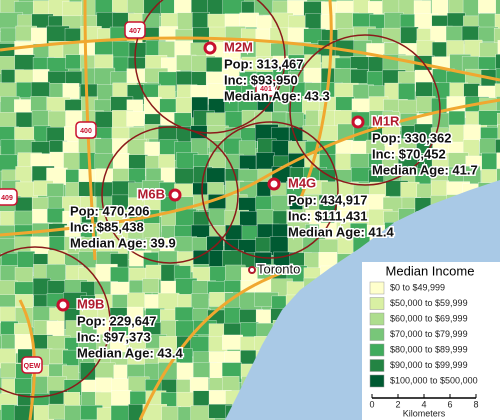 This screenshot has height=420, width=500. What do you see at coordinates (371, 404) in the screenshot?
I see `scale-tick-label: 0` at bounding box center [371, 404].